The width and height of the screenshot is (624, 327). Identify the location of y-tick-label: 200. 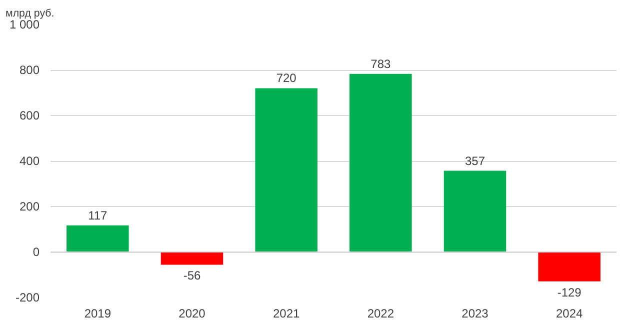
(29, 207).